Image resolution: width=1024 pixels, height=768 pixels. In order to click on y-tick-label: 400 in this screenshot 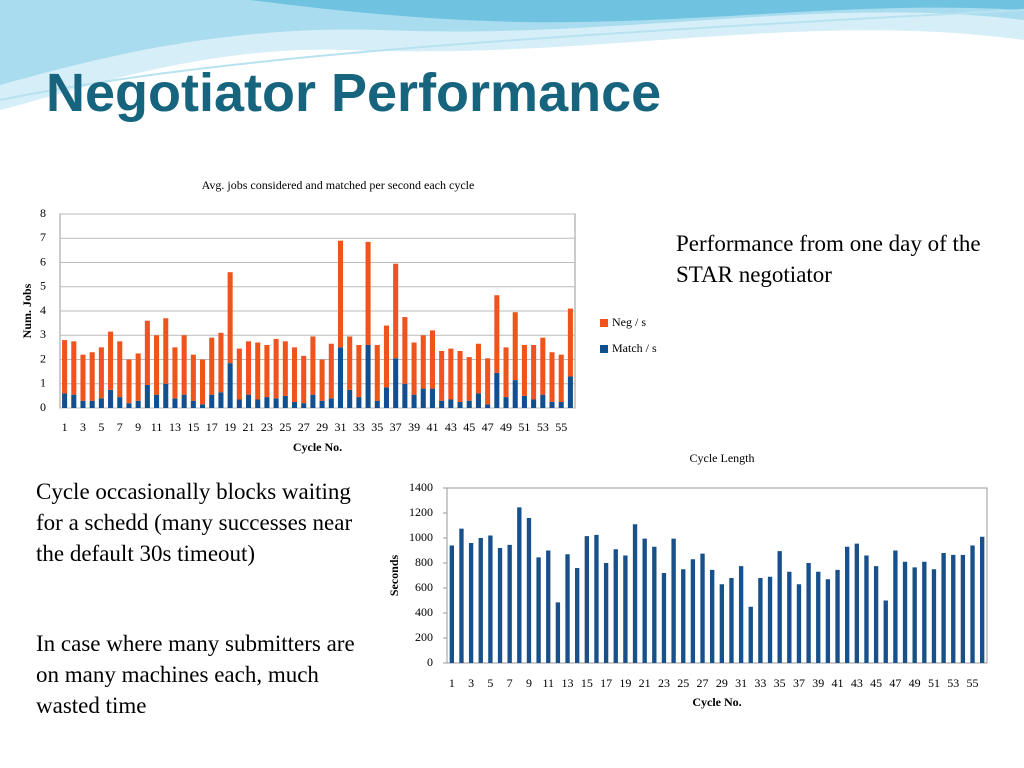, I will do `click(424, 612)`.